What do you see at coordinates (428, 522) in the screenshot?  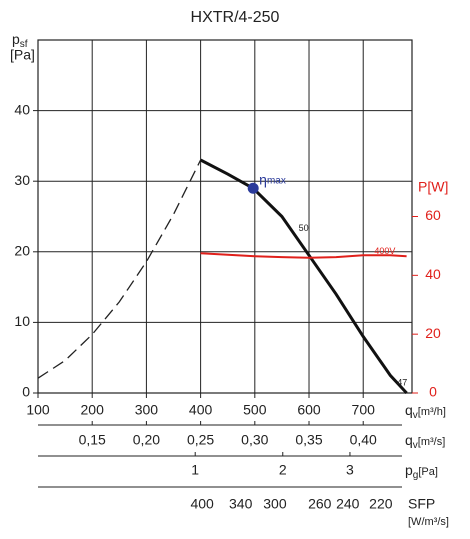 I see `axis-unit: [W/m³/s]` at bounding box center [428, 522].